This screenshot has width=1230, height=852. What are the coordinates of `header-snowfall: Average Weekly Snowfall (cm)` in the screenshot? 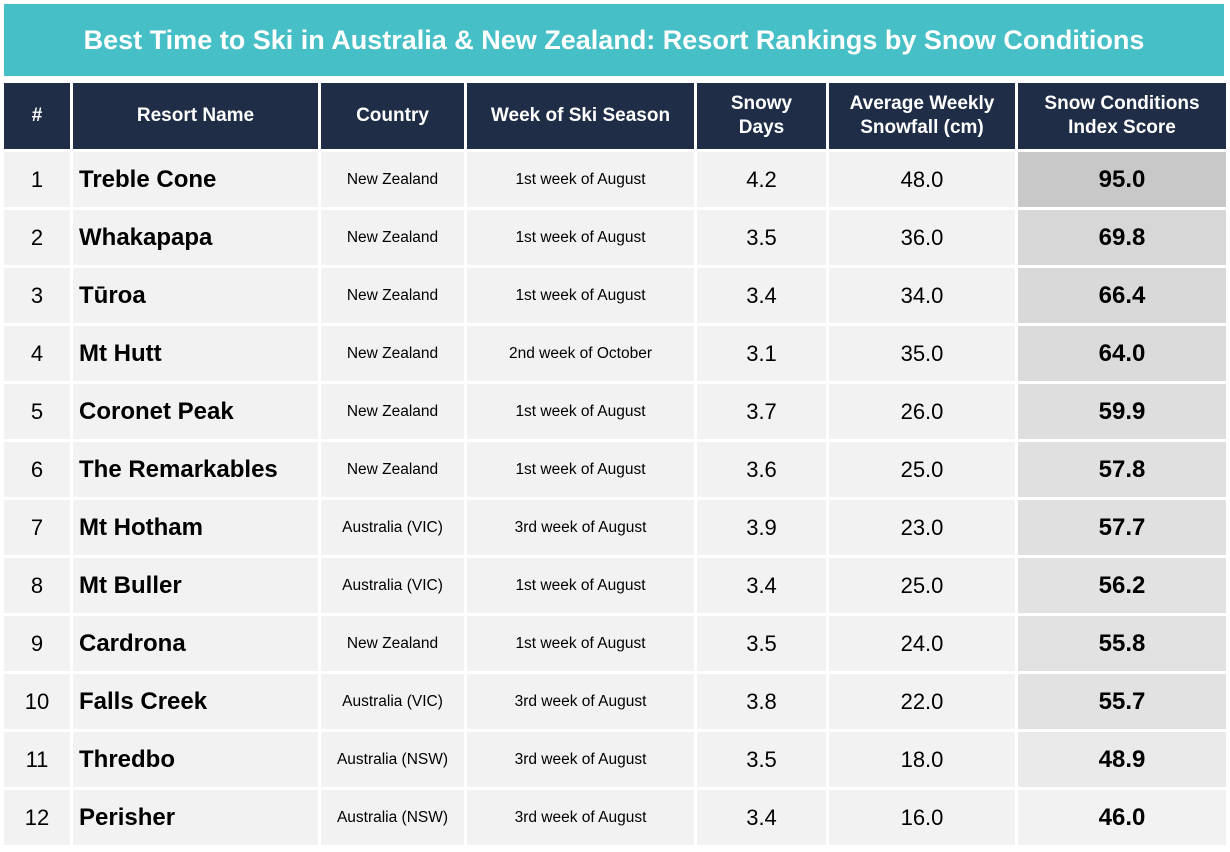 It's located at (922, 116).